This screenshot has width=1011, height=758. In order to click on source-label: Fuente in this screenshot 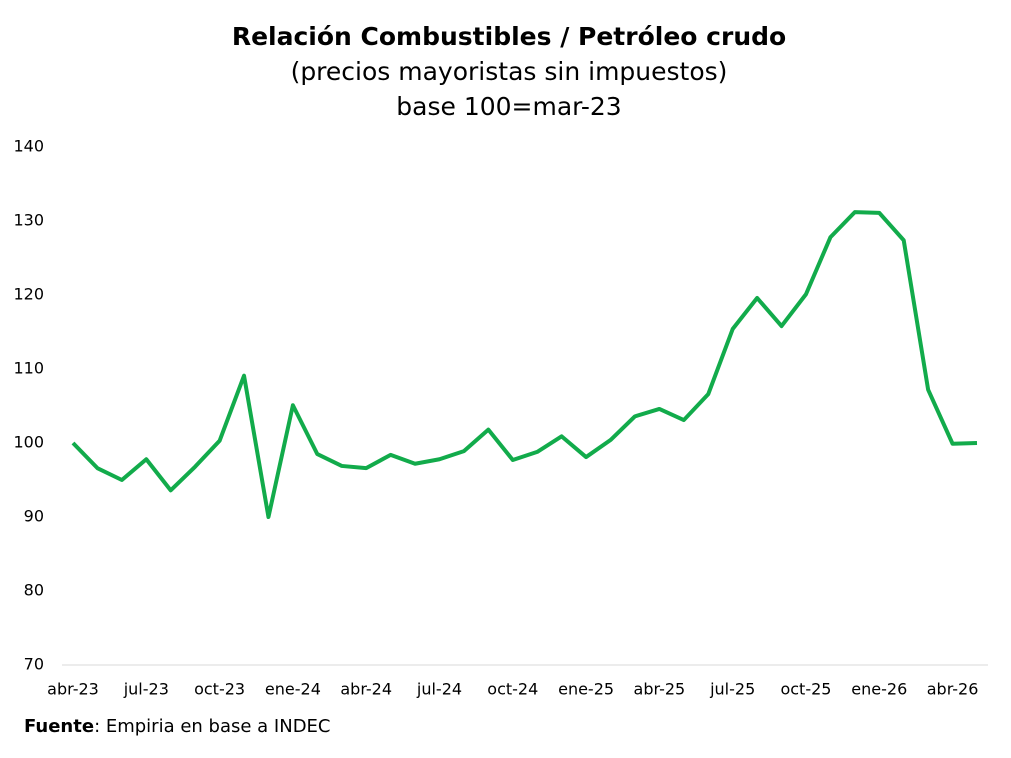, I will do `click(59, 726)`.